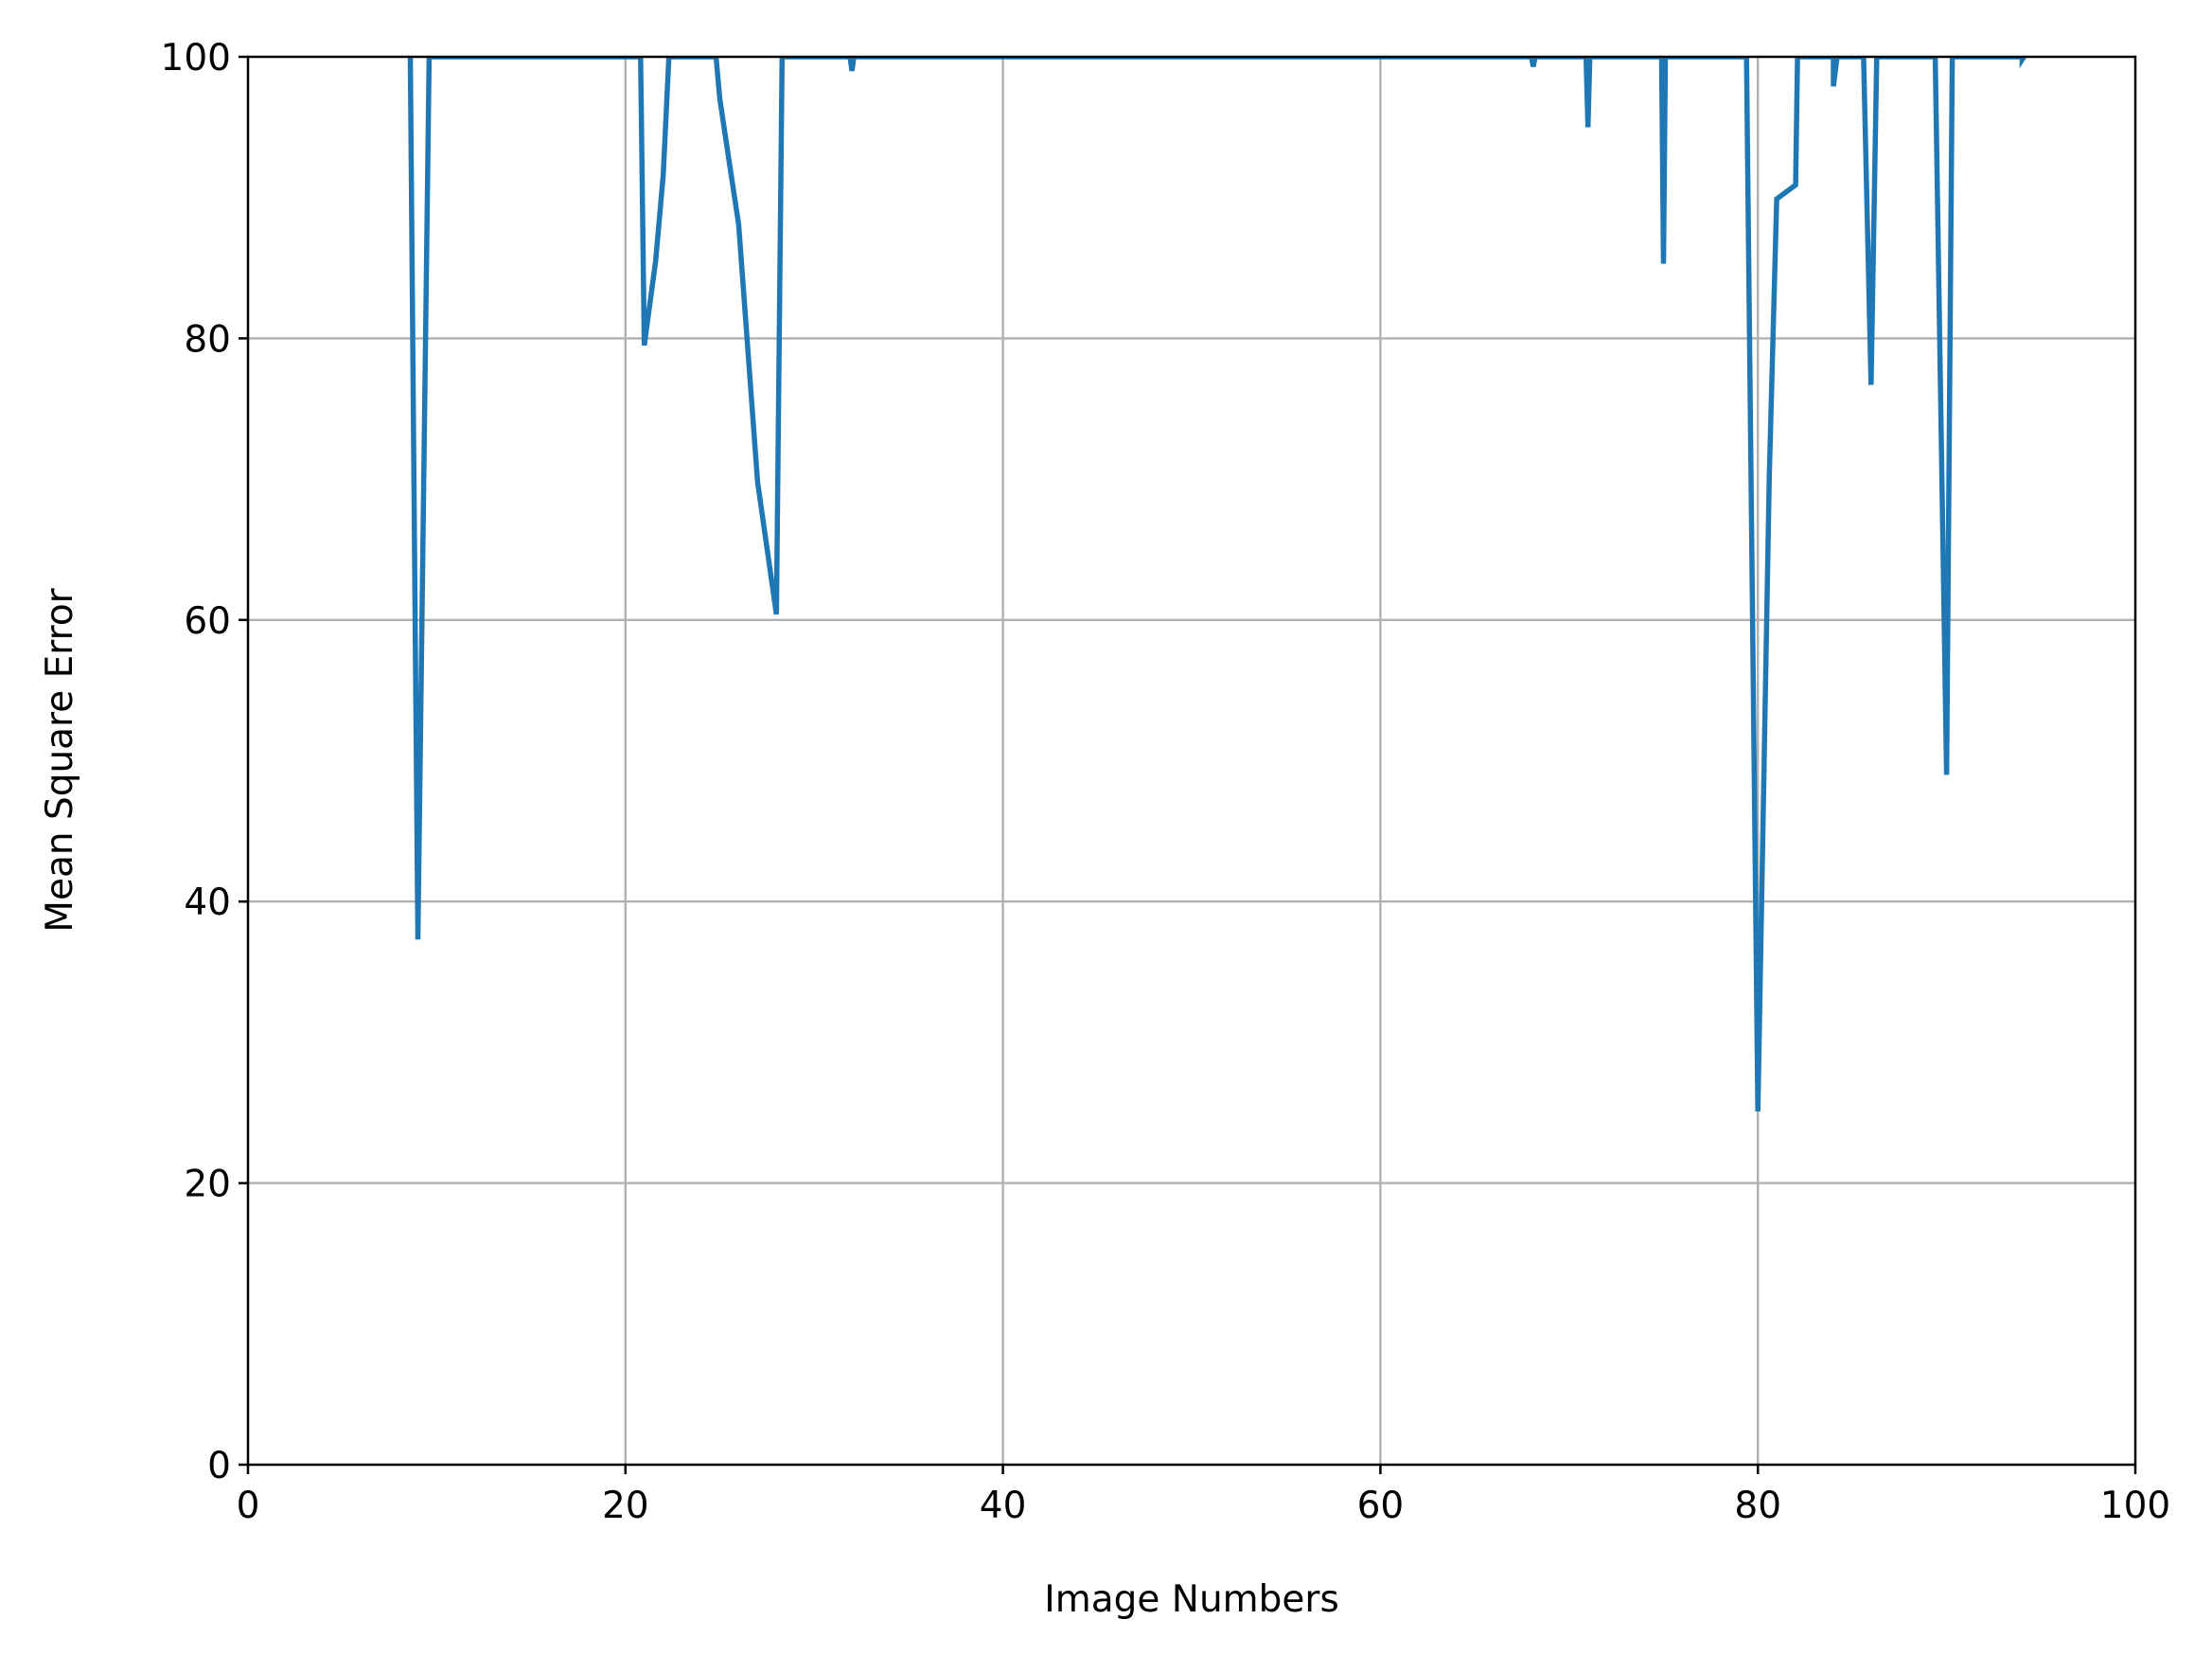  I want to click on y-axis-label: Mean Square Error, so click(60, 759).